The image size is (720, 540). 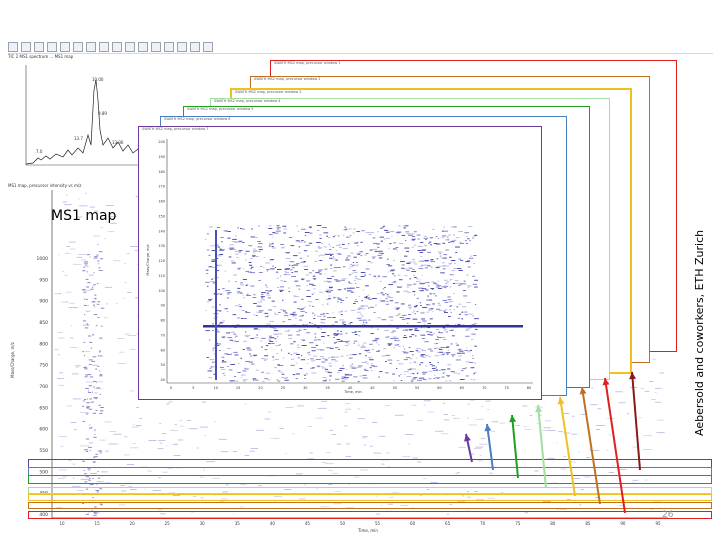 What do you see at coordinates (539, 409) in the screenshot?
I see `arrow-head` at bounding box center [539, 409].